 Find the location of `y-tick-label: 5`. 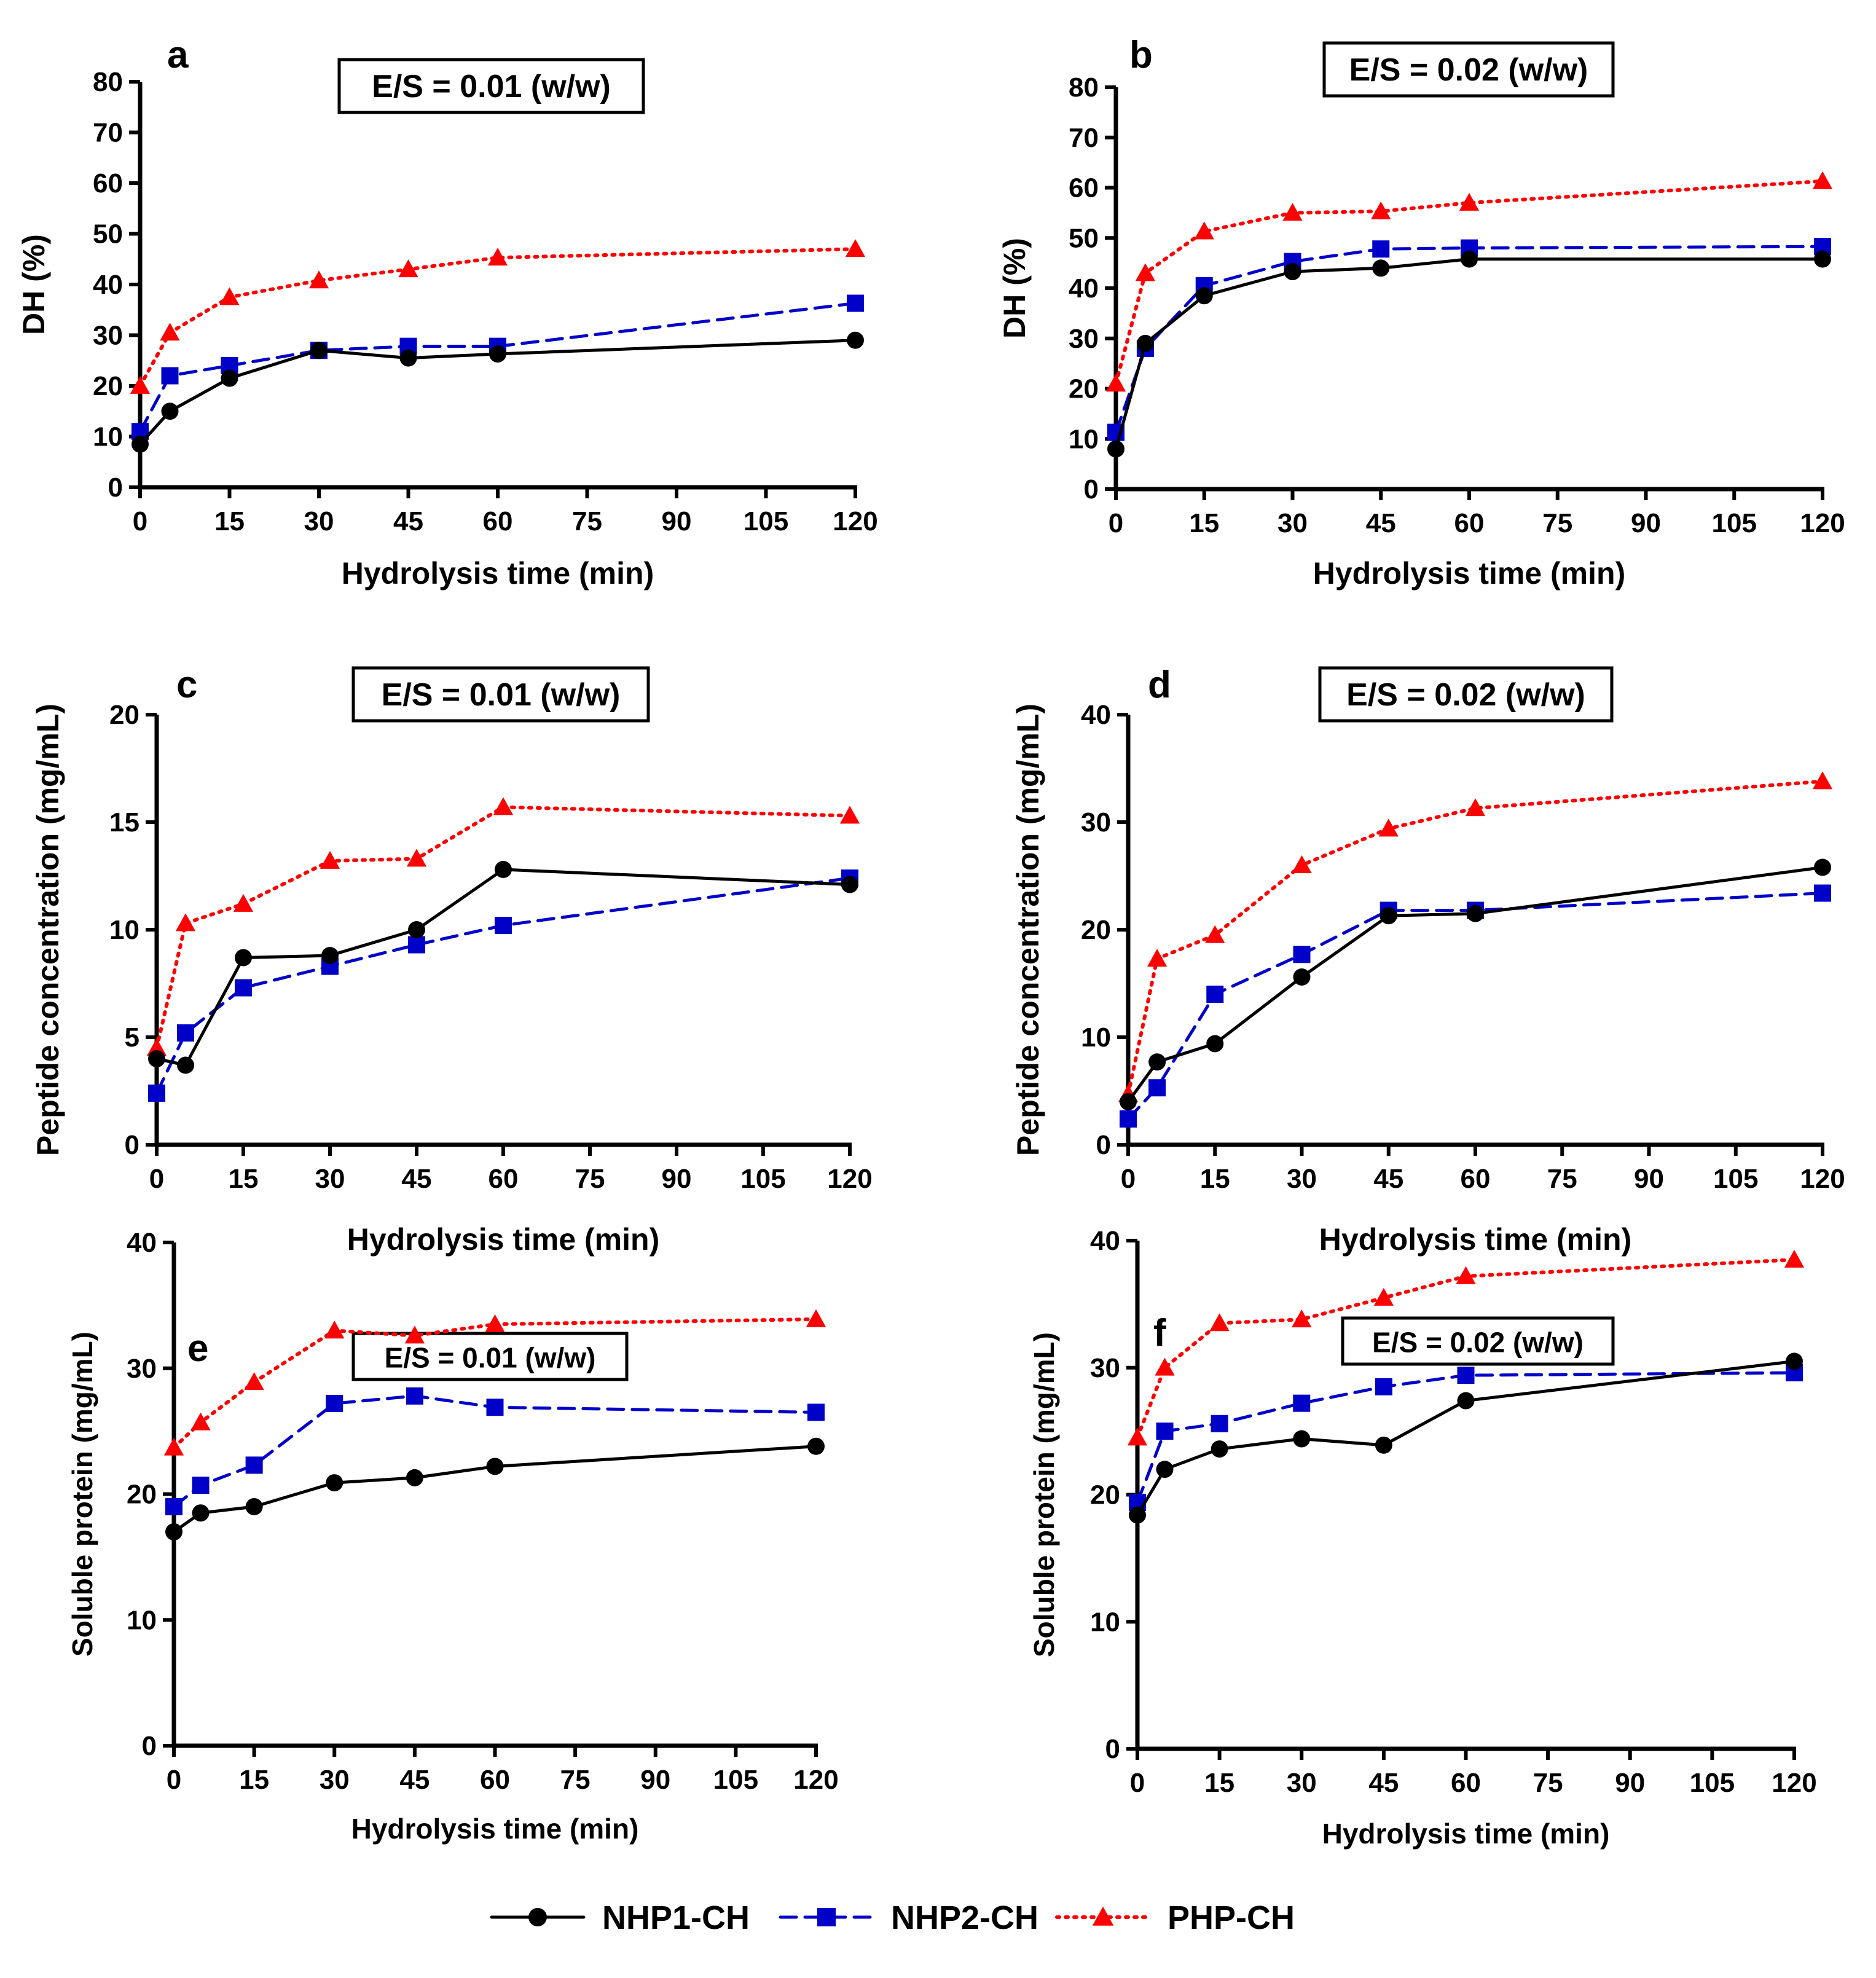

y-tick-label: 5 is located at coordinates (132, 1037).